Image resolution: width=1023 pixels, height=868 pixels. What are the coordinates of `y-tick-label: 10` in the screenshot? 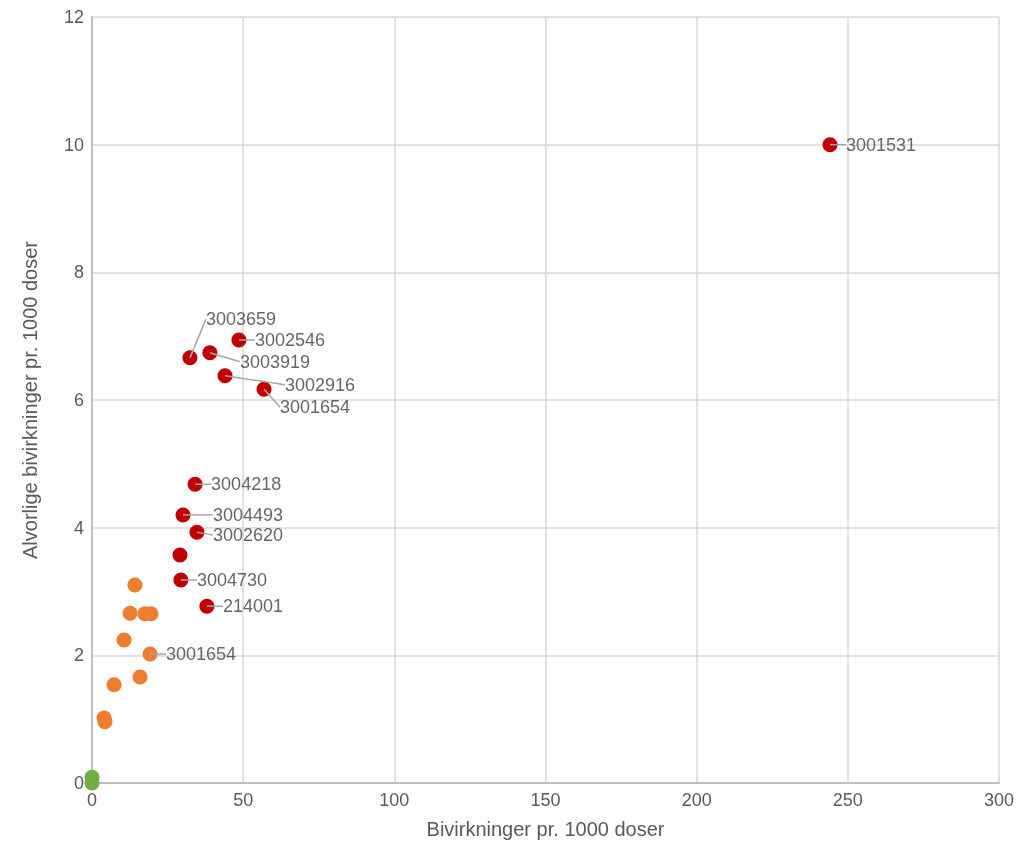 It's located at (73, 144).